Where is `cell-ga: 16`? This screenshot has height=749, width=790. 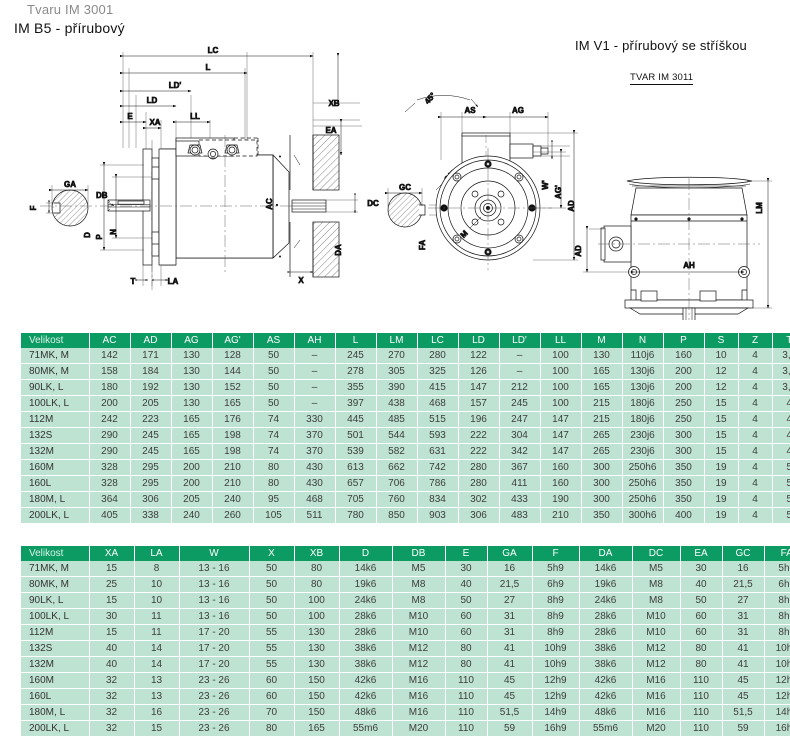
cell-ga: 16 is located at coordinates (510, 569).